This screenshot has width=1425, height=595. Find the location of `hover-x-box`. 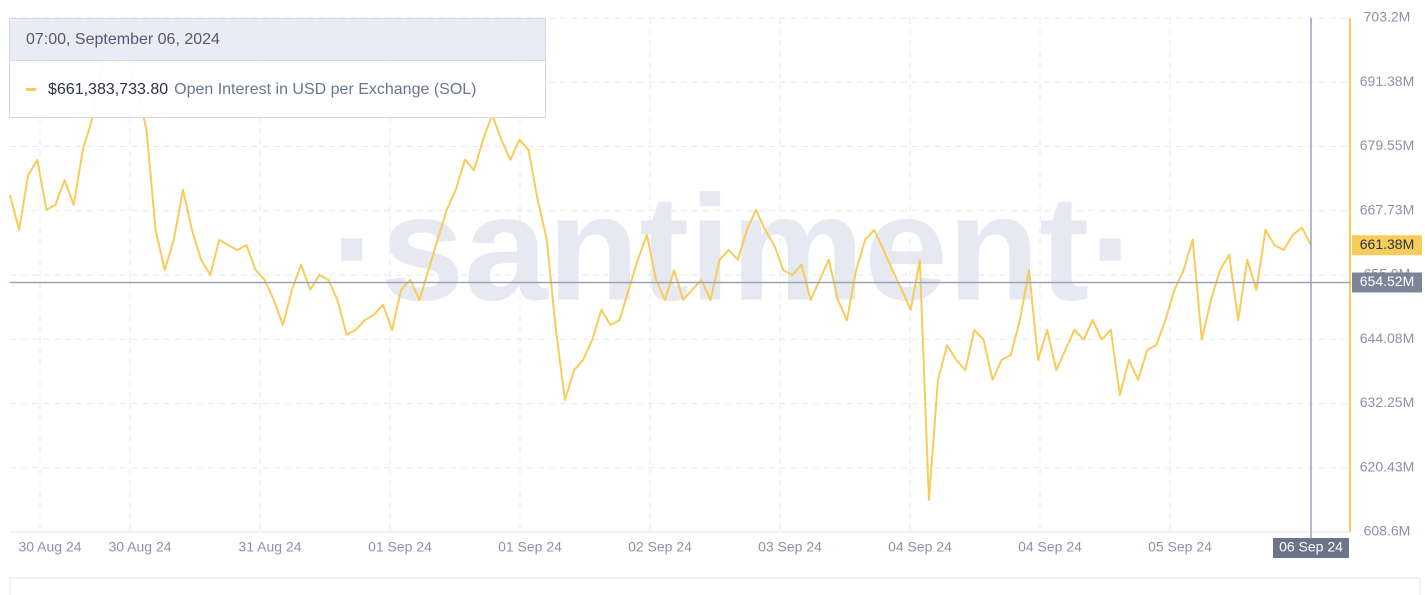

hover-x-box is located at coordinates (1311, 548).